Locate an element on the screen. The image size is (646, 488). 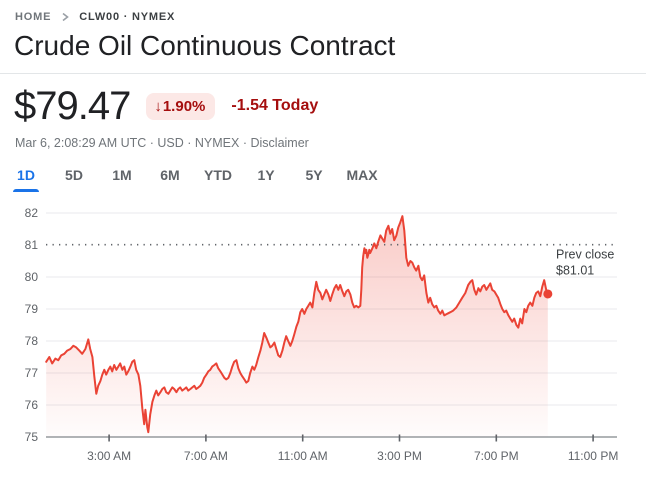
y-axis-label: 79 is located at coordinates (32, 309).